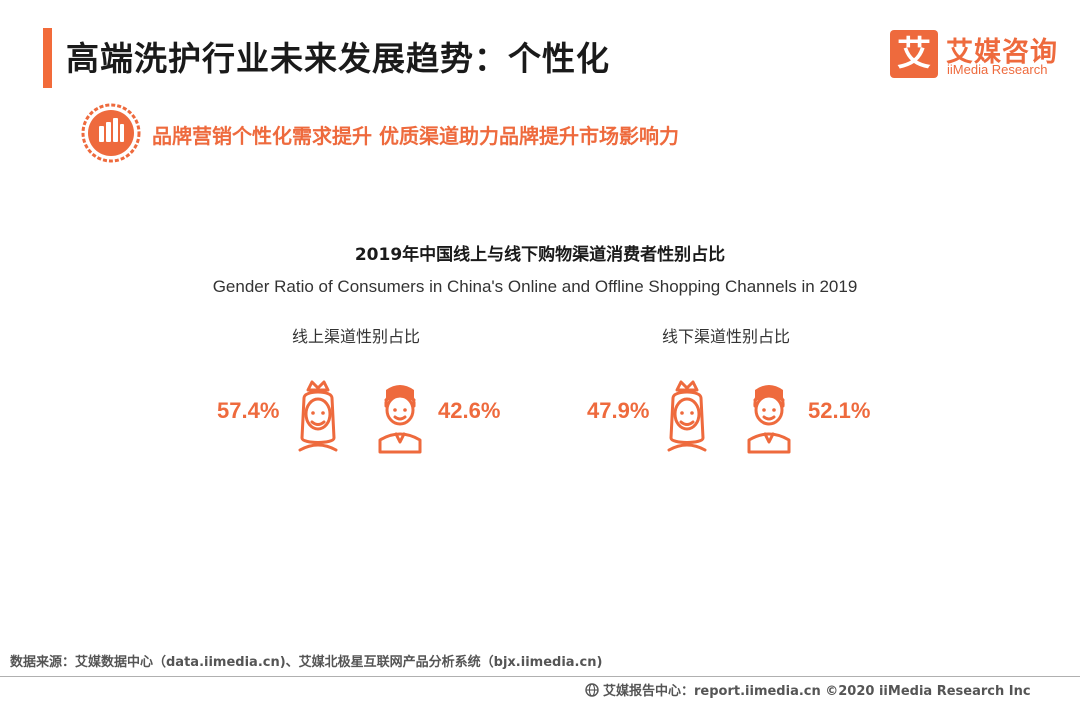 The height and width of the screenshot is (702, 1080). Describe the element at coordinates (725, 336) in the screenshot. I see `panel-label-offline: 线下渠道性别占比` at that location.